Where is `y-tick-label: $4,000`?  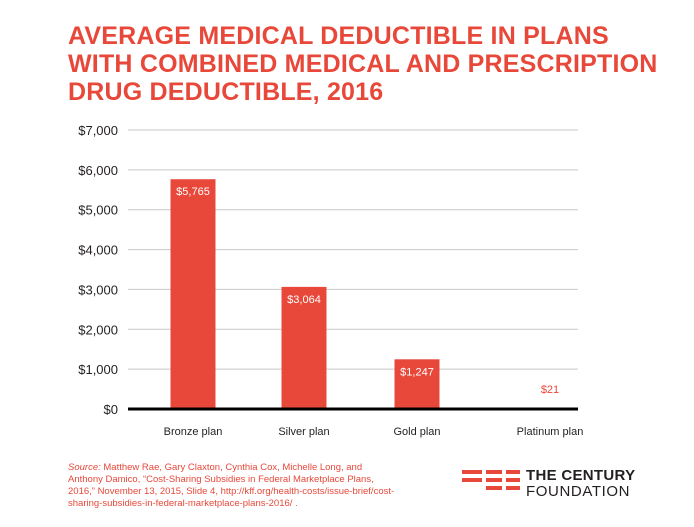 y-tick-label: $4,000 is located at coordinates (98, 250).